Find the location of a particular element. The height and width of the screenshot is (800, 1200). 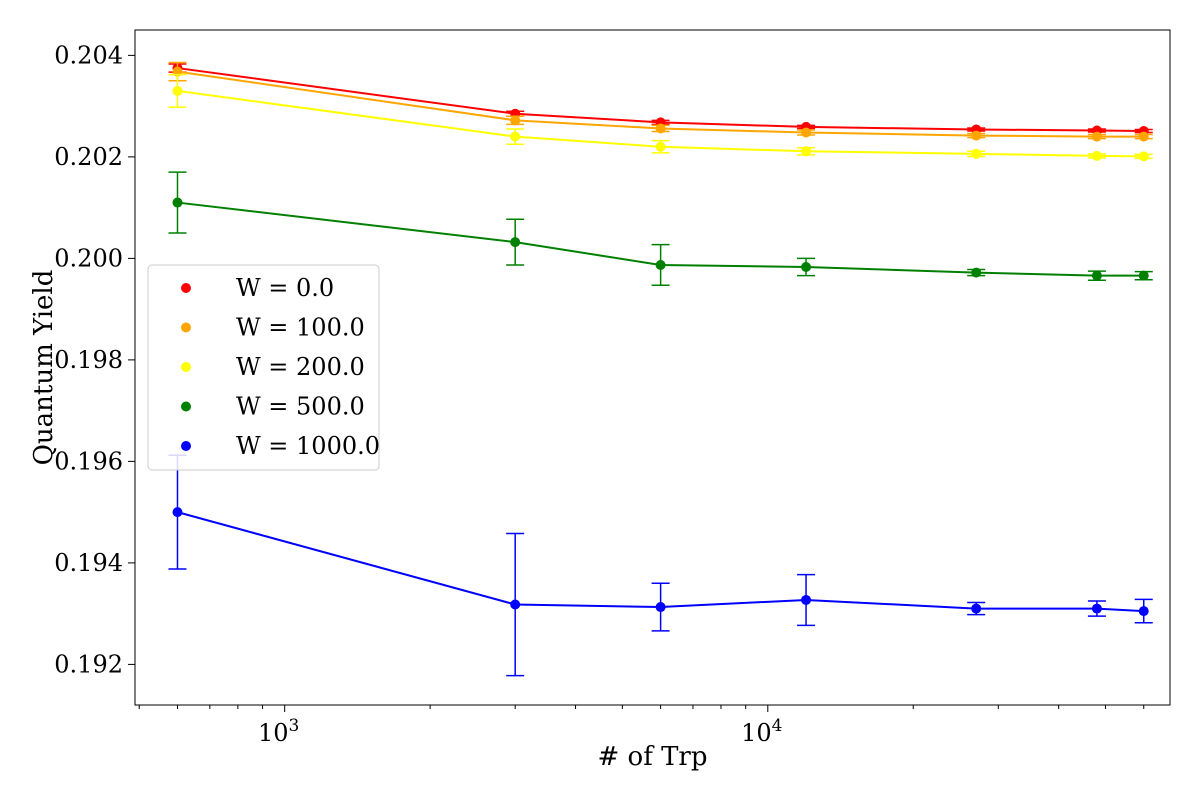

legend-item: W = 500.0 is located at coordinates (273, 407).